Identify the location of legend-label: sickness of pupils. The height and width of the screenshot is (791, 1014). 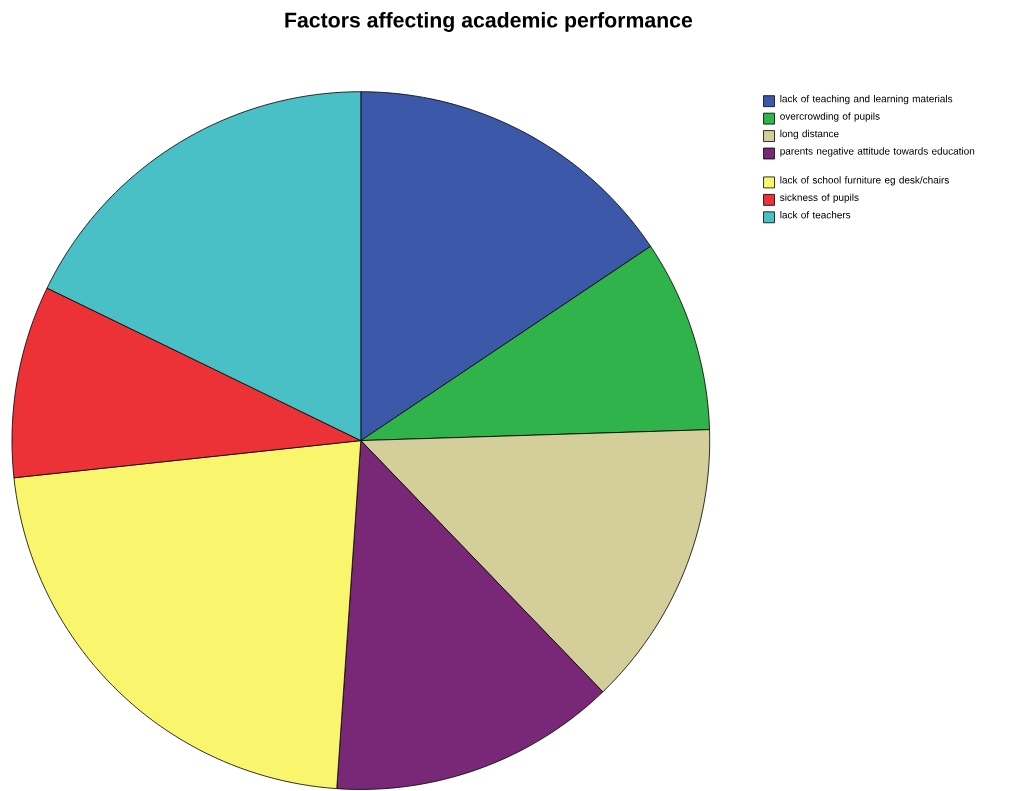
(819, 198).